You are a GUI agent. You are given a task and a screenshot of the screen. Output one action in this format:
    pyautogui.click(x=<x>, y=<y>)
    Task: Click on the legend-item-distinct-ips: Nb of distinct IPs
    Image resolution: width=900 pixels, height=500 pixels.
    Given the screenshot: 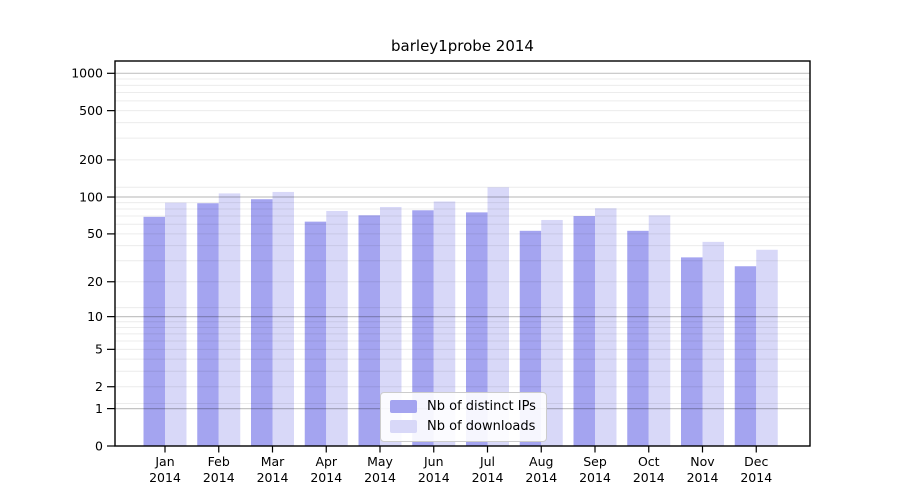 What is the action you would take?
    pyautogui.click(x=463, y=406)
    